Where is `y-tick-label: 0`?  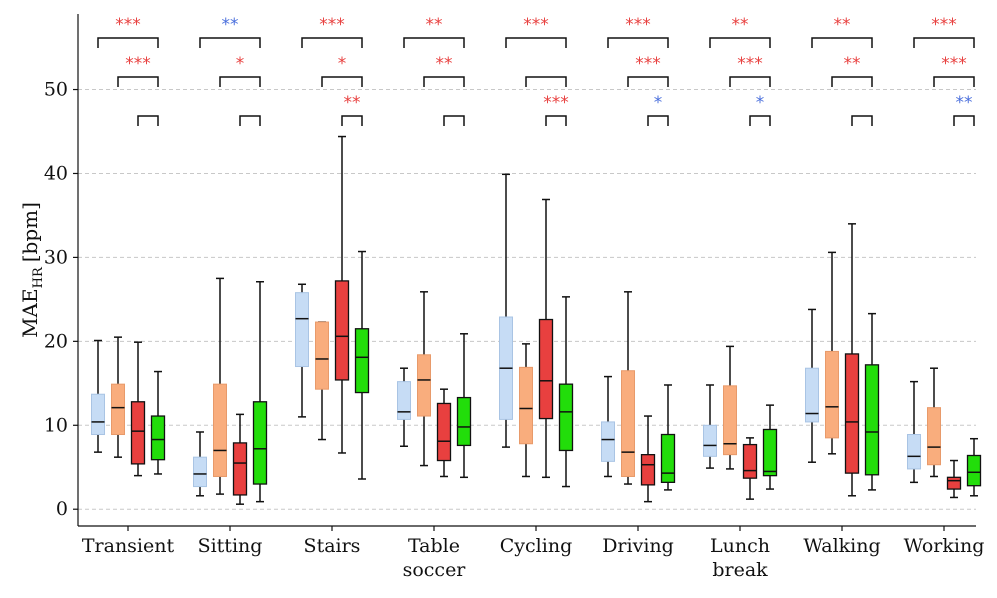 y-tick-label: 0 is located at coordinates (62, 509).